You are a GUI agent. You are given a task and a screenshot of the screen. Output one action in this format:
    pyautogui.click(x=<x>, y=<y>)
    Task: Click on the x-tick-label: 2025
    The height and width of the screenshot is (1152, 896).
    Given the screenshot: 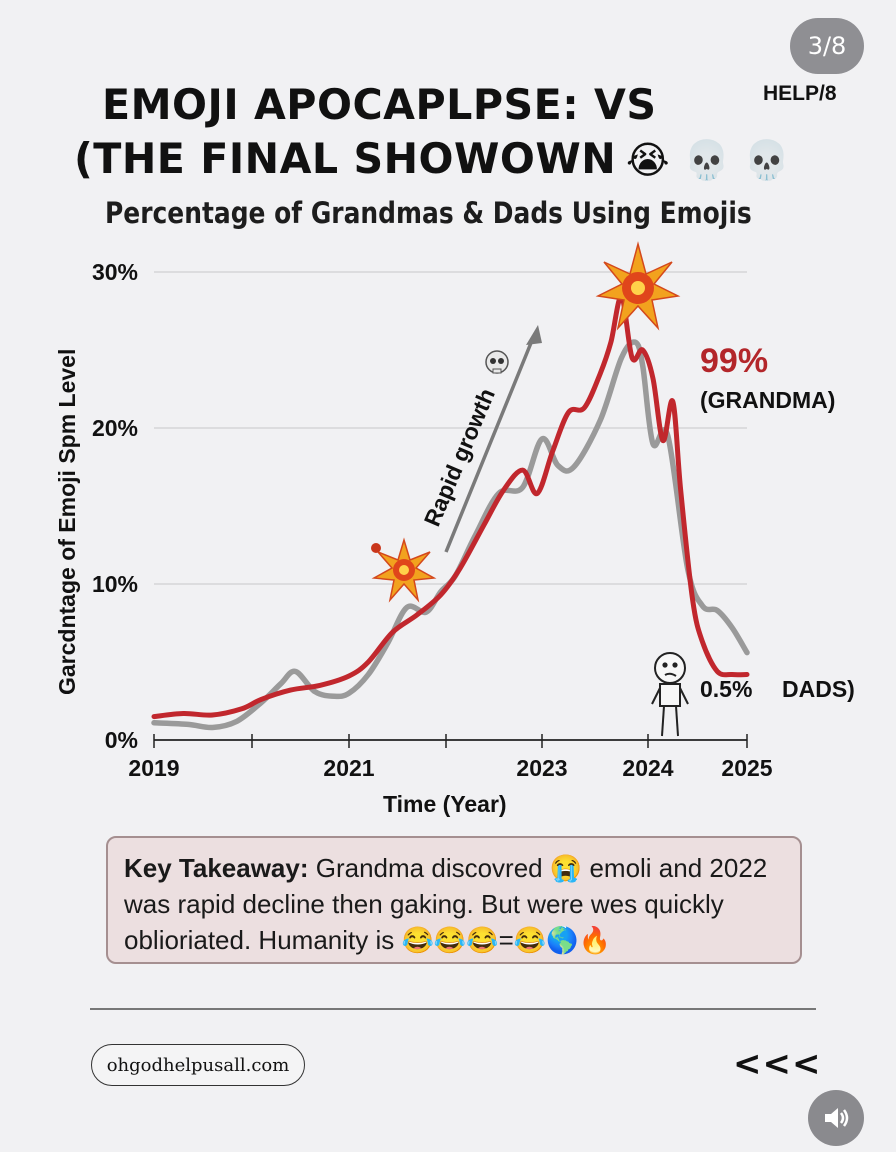 What is the action you would take?
    pyautogui.click(x=746, y=768)
    